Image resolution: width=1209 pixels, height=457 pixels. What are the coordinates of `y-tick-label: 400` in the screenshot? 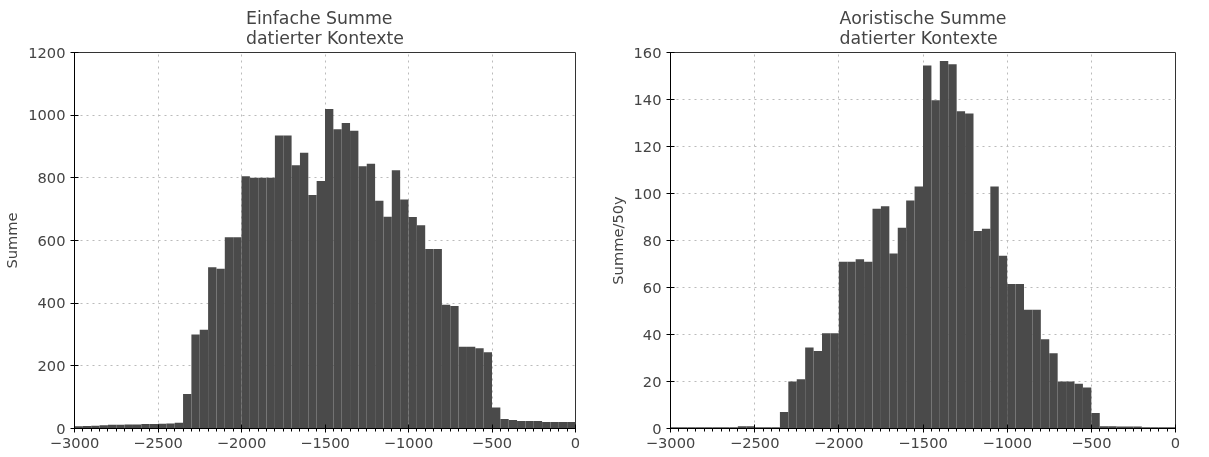 It's located at (51, 303).